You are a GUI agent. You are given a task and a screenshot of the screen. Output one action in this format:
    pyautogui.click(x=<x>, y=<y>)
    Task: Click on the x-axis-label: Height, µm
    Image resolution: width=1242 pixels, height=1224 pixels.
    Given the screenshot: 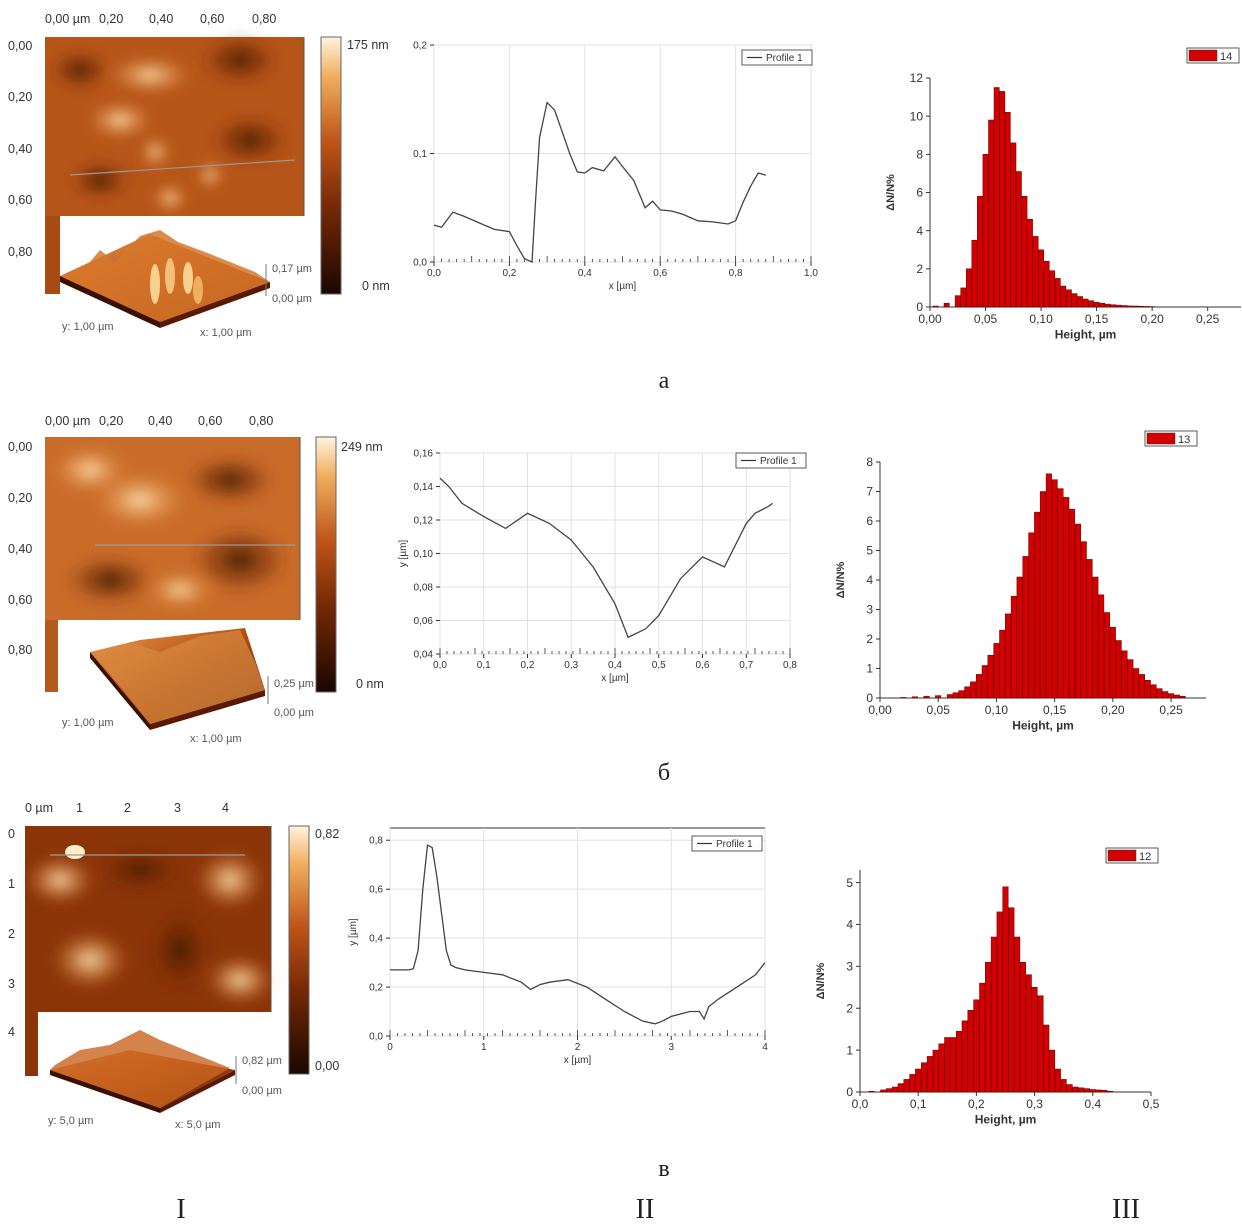 What is the action you would take?
    pyautogui.click(x=1086, y=335)
    